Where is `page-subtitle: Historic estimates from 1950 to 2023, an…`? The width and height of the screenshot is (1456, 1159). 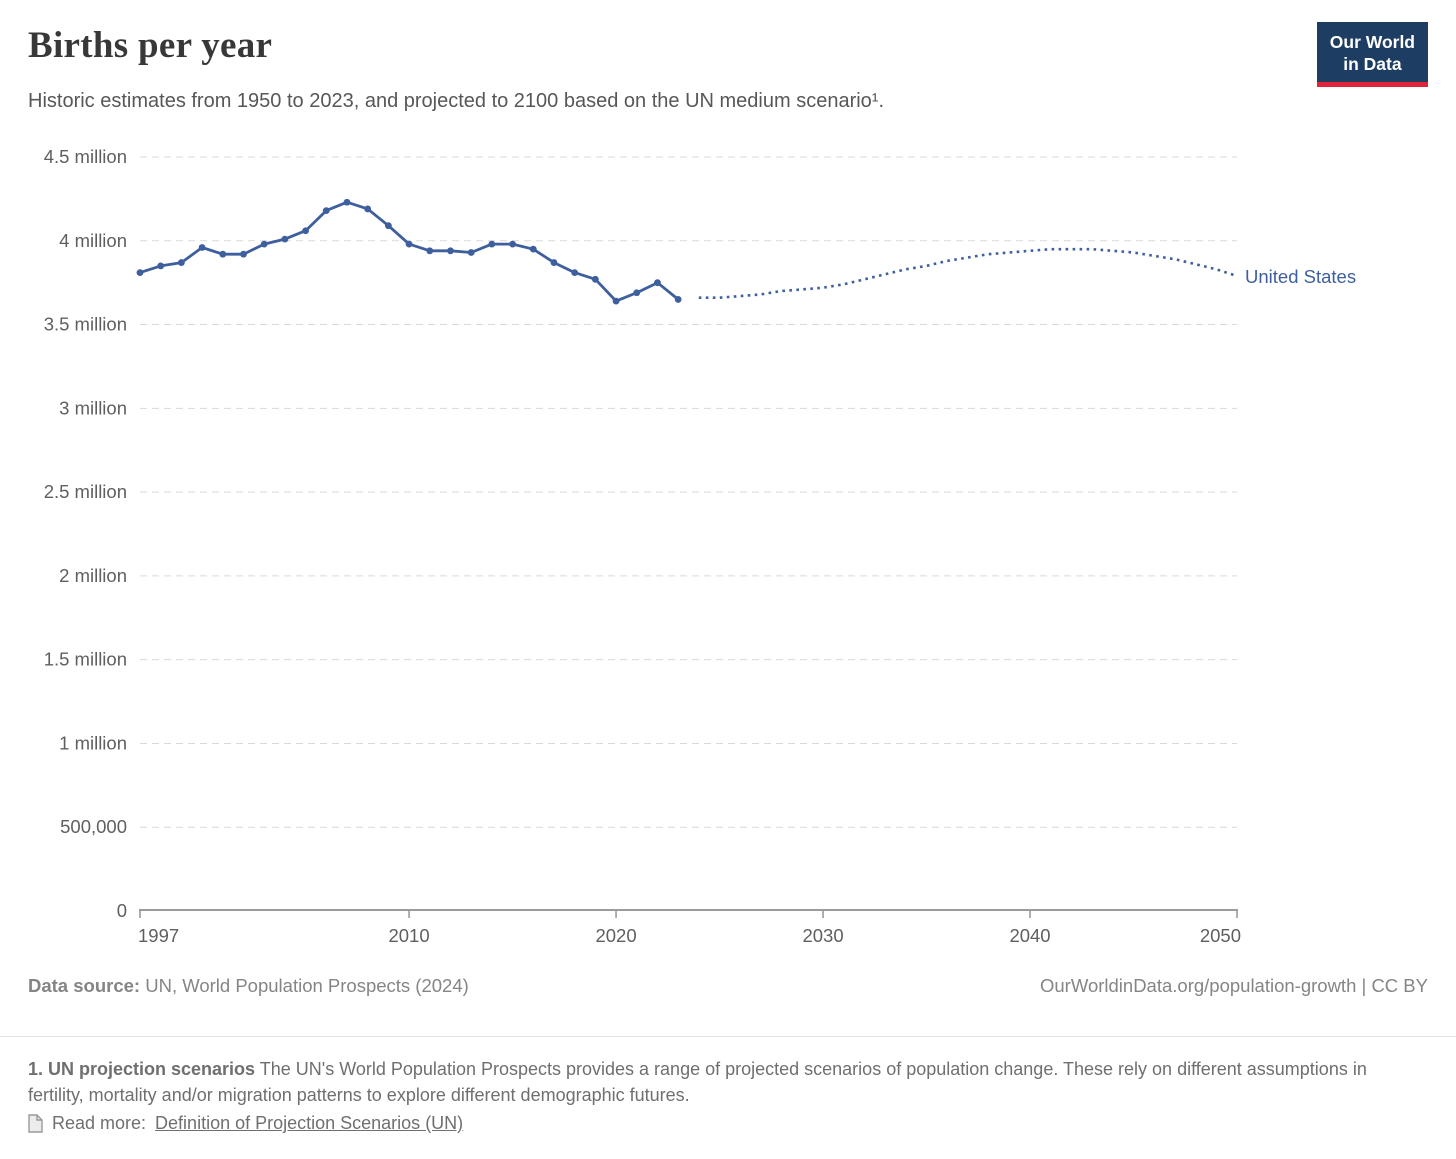 page-subtitle: Historic estimates from 1950 to 2023, an… is located at coordinates (456, 101).